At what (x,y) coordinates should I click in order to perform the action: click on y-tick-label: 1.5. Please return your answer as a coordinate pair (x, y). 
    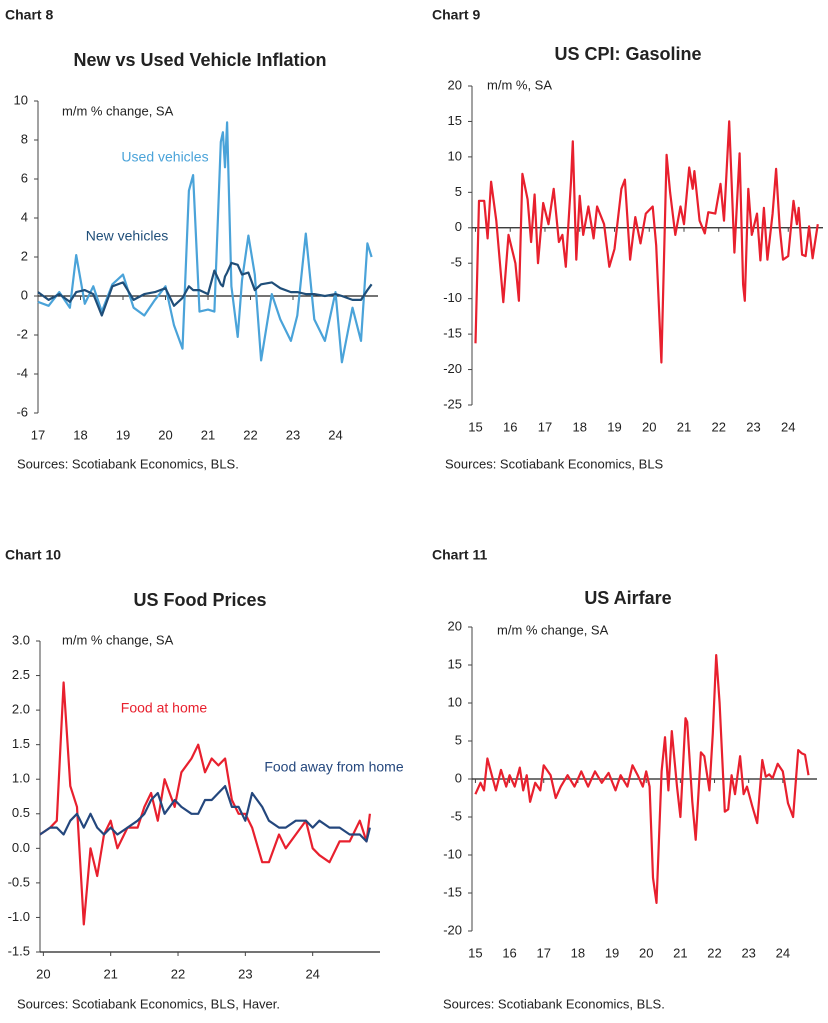
    Looking at the image, I should click on (21, 743).